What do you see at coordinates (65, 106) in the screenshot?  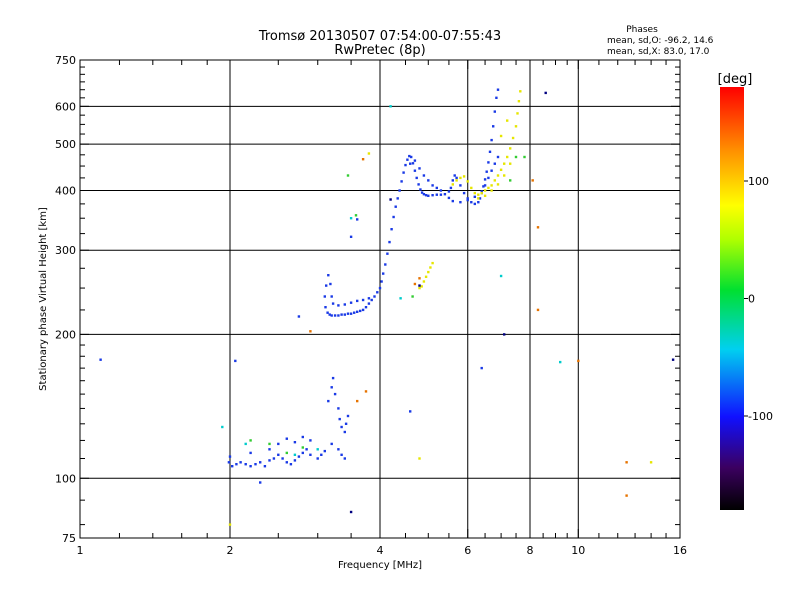 I see `y-tick-label: 600` at bounding box center [65, 106].